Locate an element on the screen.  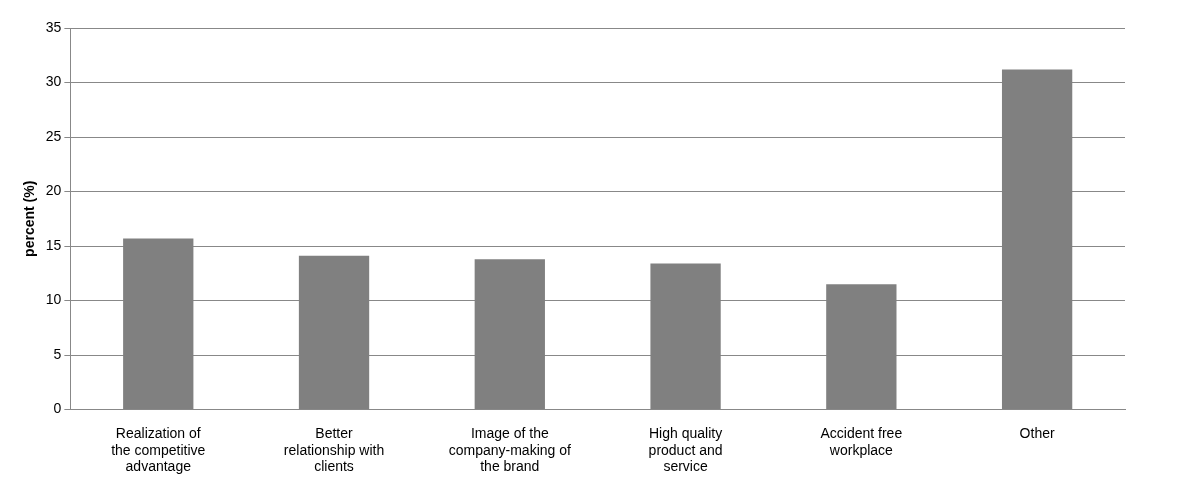
y-tick-label: 15 is located at coordinates (53, 244).